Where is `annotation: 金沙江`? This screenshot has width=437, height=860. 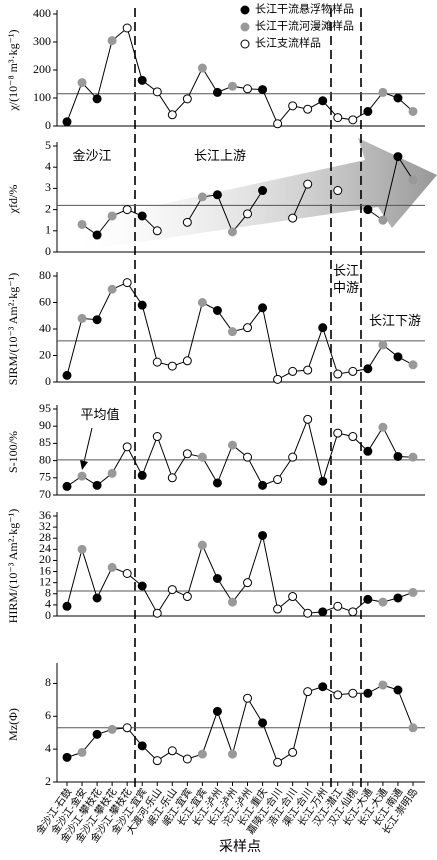 annotation: 金沙江 is located at coordinates (91, 155).